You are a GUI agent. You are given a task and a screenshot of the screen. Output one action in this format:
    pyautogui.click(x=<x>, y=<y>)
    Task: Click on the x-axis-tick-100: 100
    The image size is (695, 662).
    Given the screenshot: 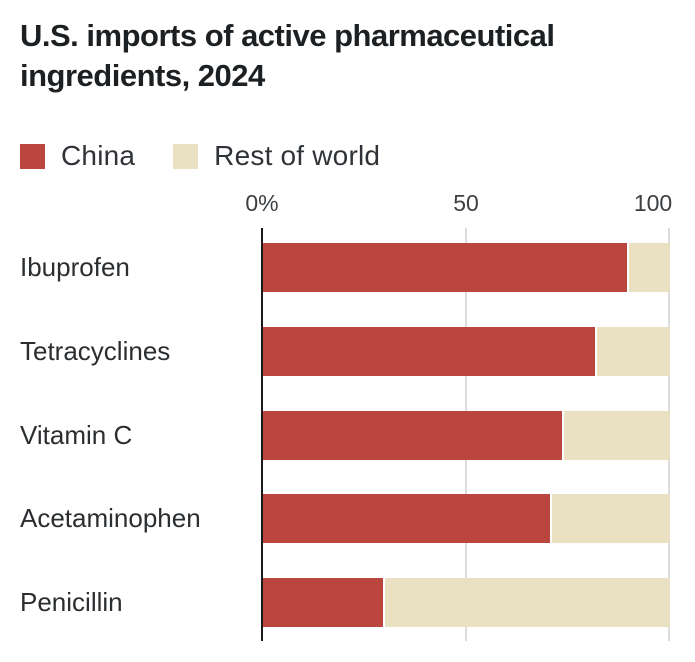 What is the action you would take?
    pyautogui.click(x=653, y=203)
    